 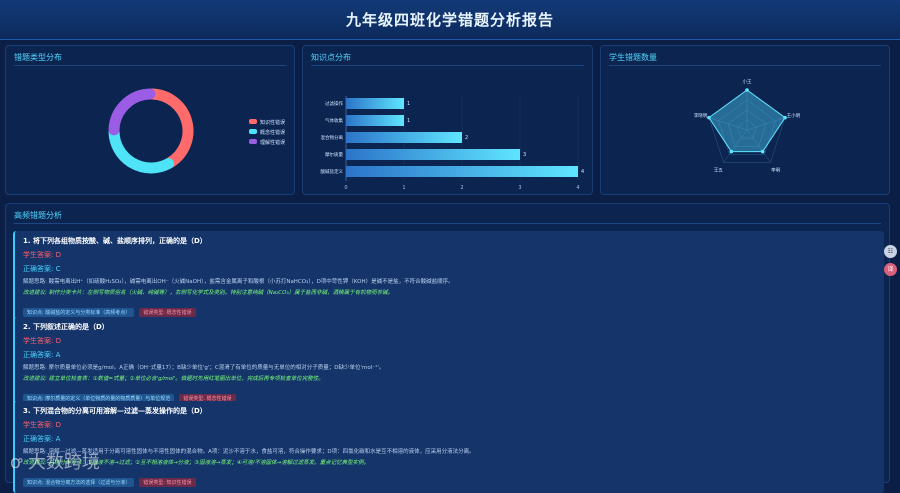 What do you see at coordinates (452, 143) in the screenshot?
I see `bar-chart: 0 1 2 3 4 过滤操作 1 气体收集 1 混合物分离 2 摩尔质量 3 酸碱盐定义 4` at bounding box center [452, 143].